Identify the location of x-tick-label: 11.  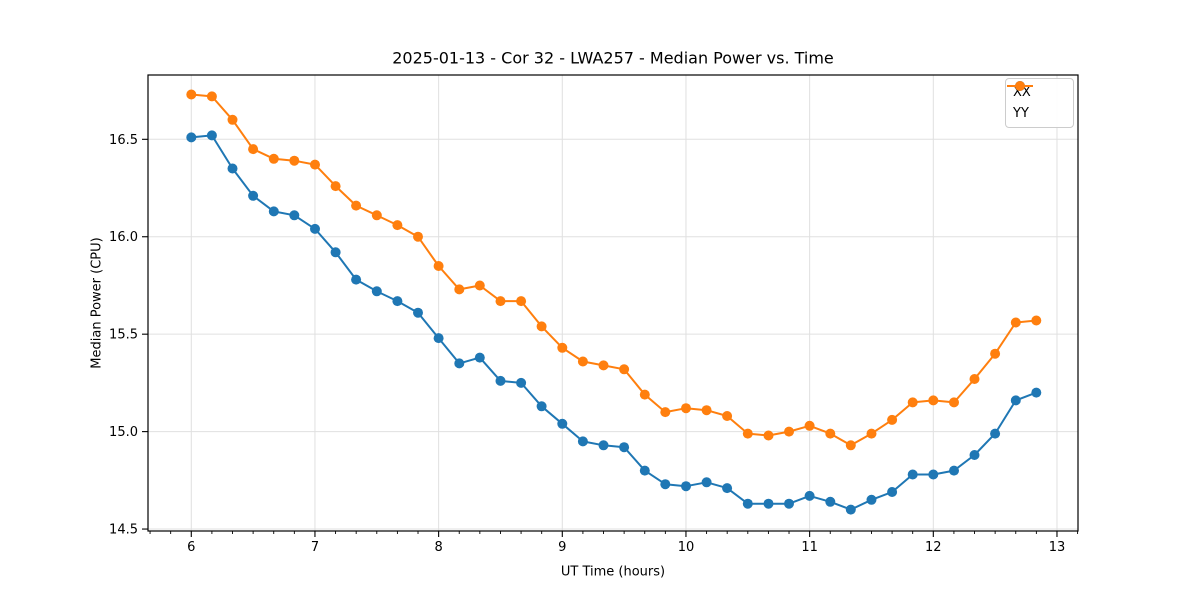
(809, 547).